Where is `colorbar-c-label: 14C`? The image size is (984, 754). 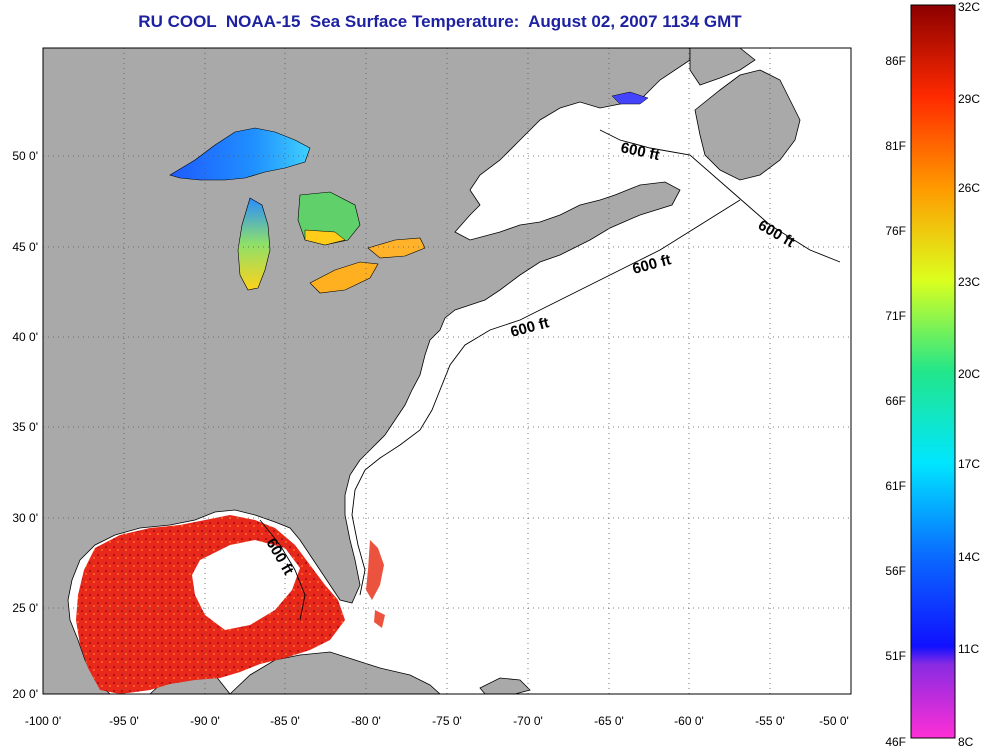
colorbar-c-label: 14C is located at coordinates (969, 557).